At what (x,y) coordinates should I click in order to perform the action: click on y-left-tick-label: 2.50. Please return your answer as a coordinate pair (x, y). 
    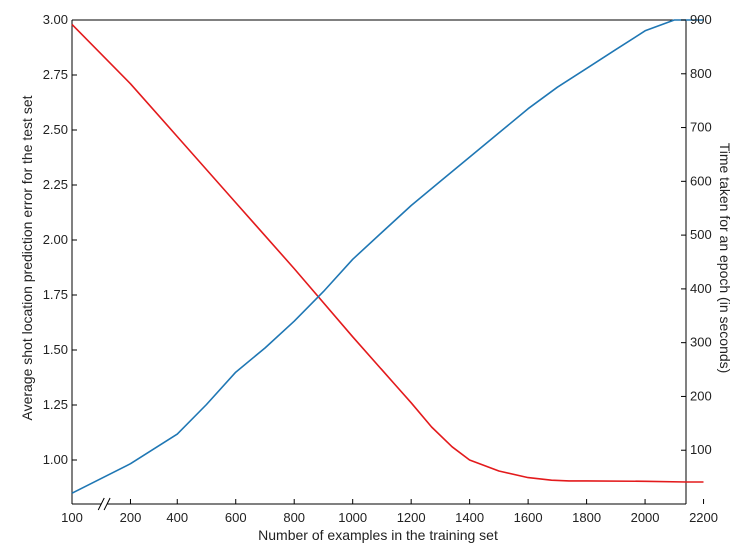
    Looking at the image, I should click on (55, 129).